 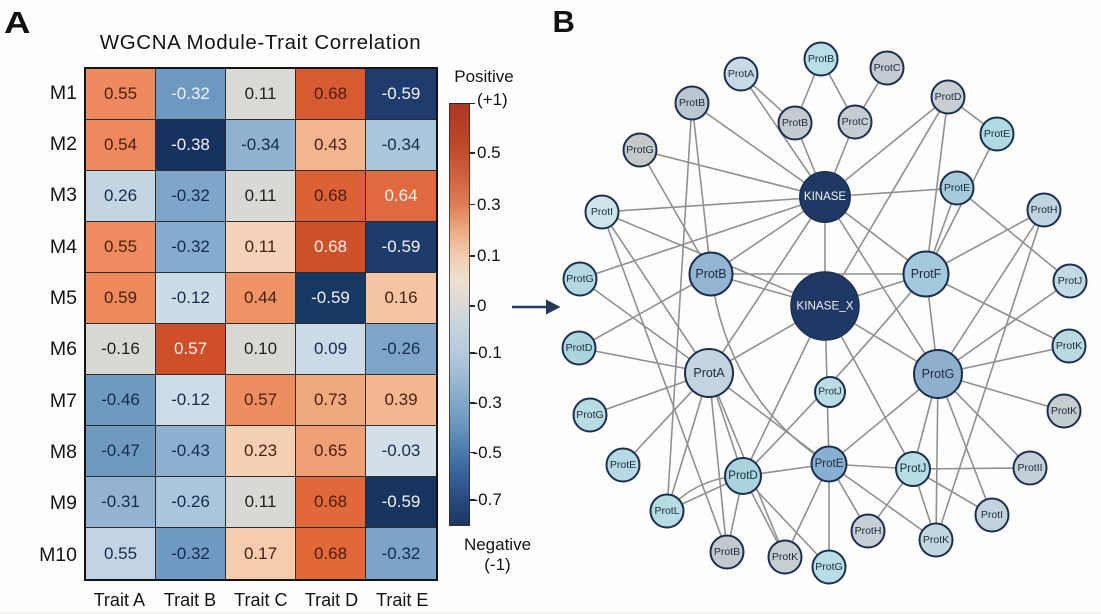 What do you see at coordinates (825, 197) in the screenshot?
I see `svg-text: KINASE` at bounding box center [825, 197].